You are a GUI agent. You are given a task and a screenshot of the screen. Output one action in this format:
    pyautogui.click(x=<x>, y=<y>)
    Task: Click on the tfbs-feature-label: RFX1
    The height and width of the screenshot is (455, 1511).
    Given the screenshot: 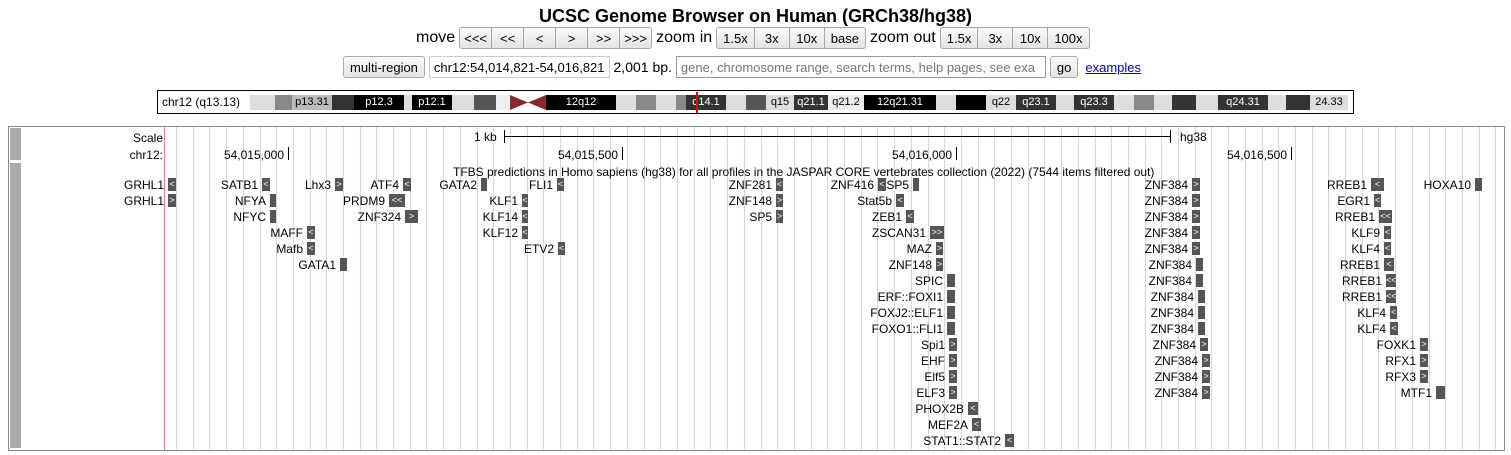 What is the action you would take?
    pyautogui.click(x=1400, y=361)
    